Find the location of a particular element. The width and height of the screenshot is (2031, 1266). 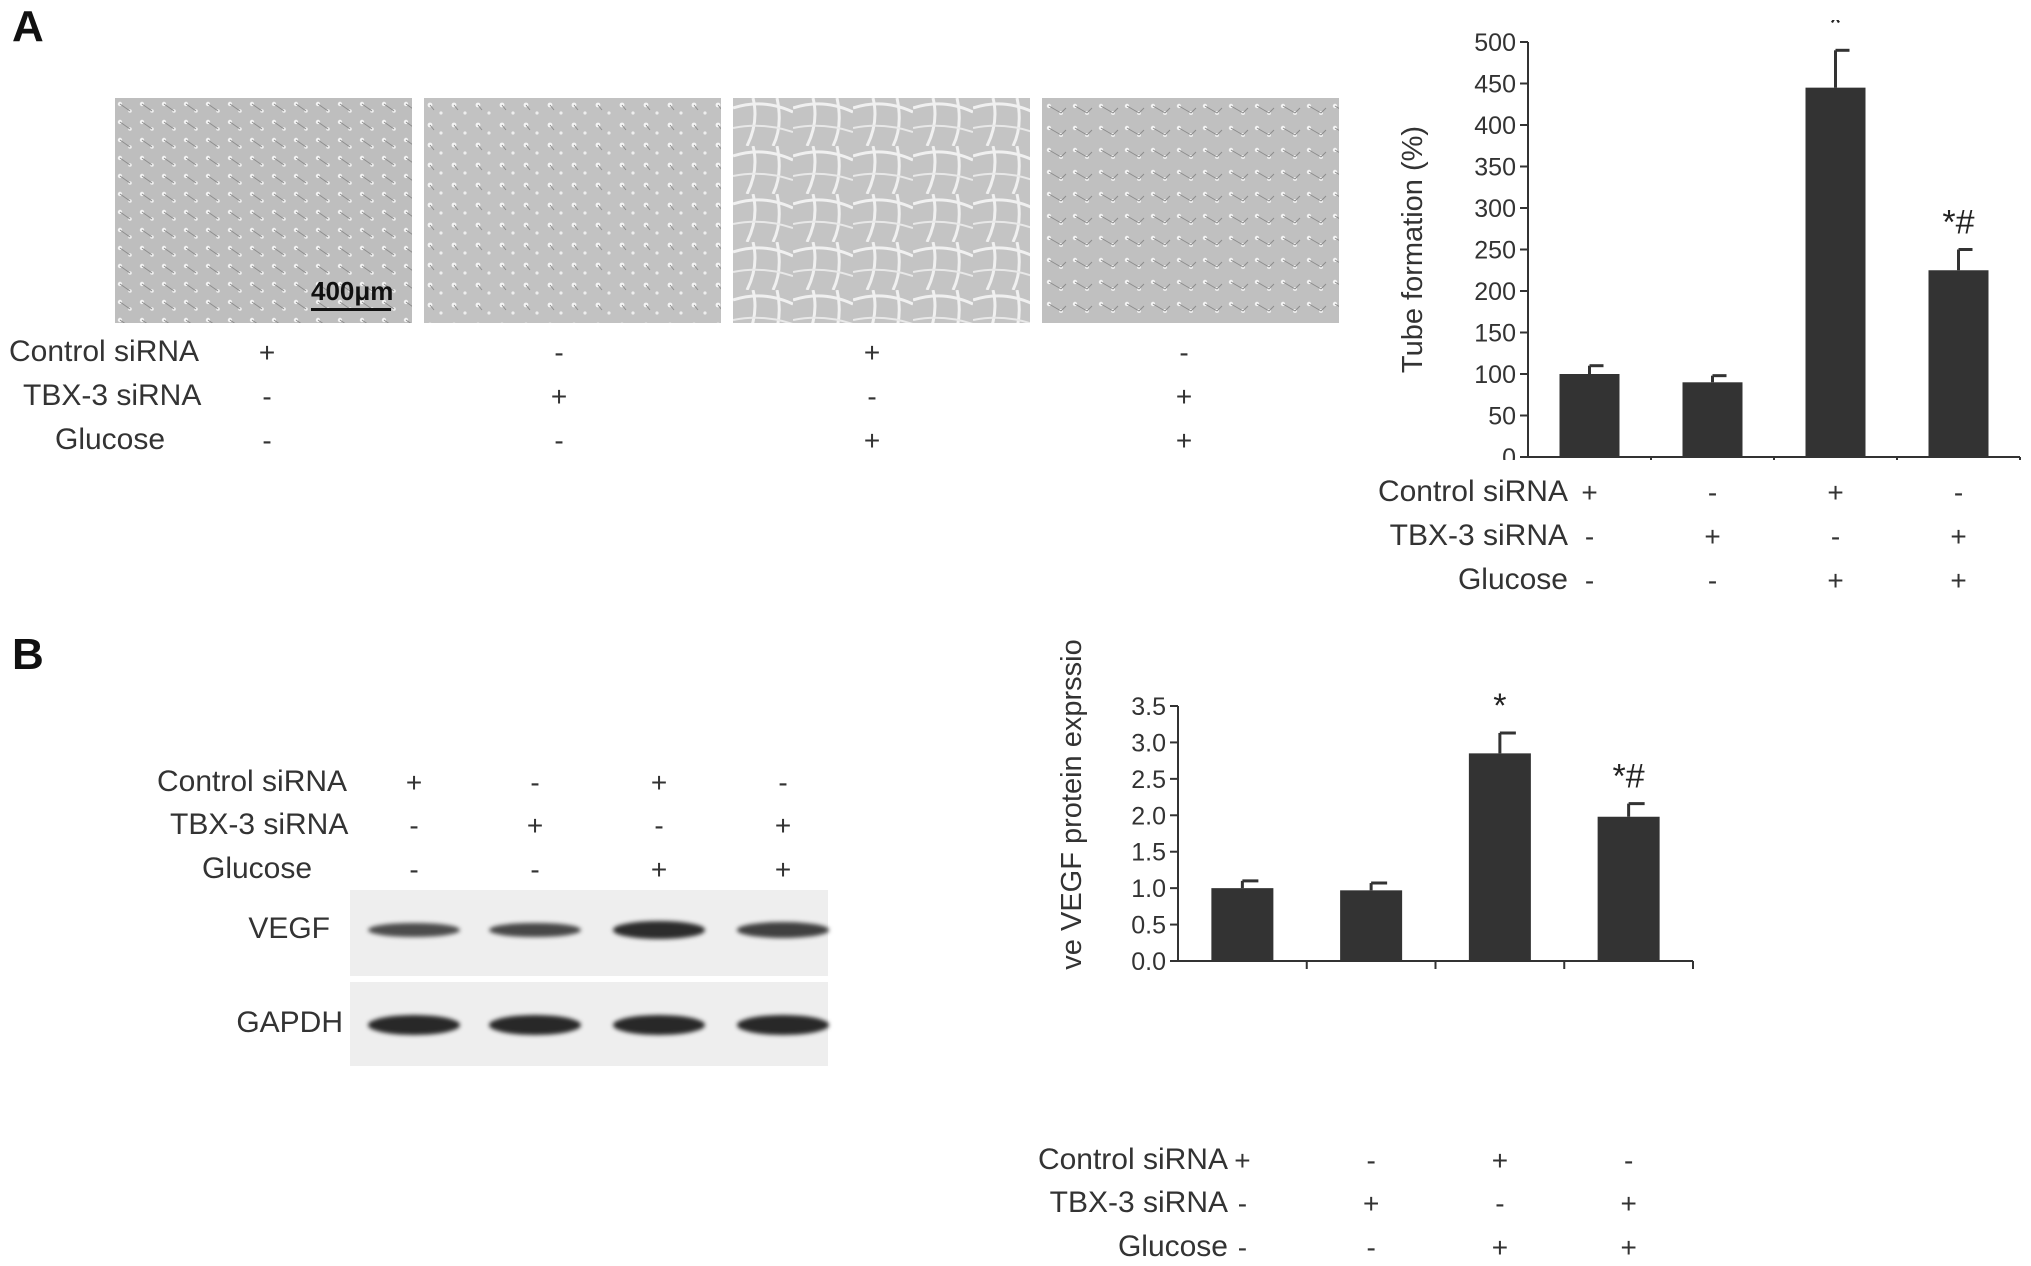

y-tick-label: 200 is located at coordinates (1495, 292).